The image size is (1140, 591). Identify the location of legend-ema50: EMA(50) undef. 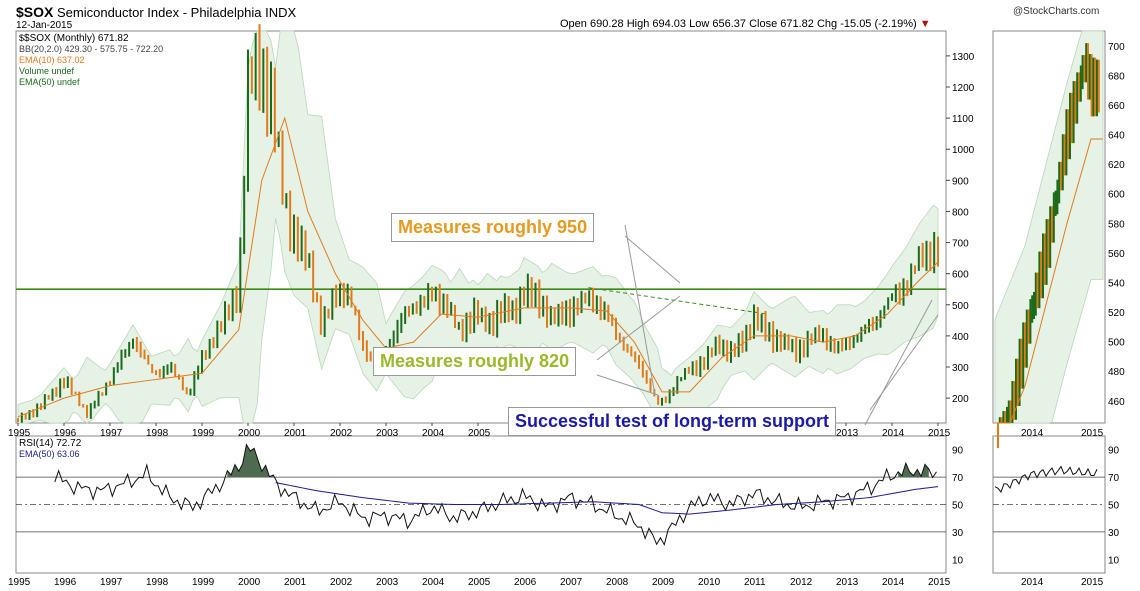
(49, 82).